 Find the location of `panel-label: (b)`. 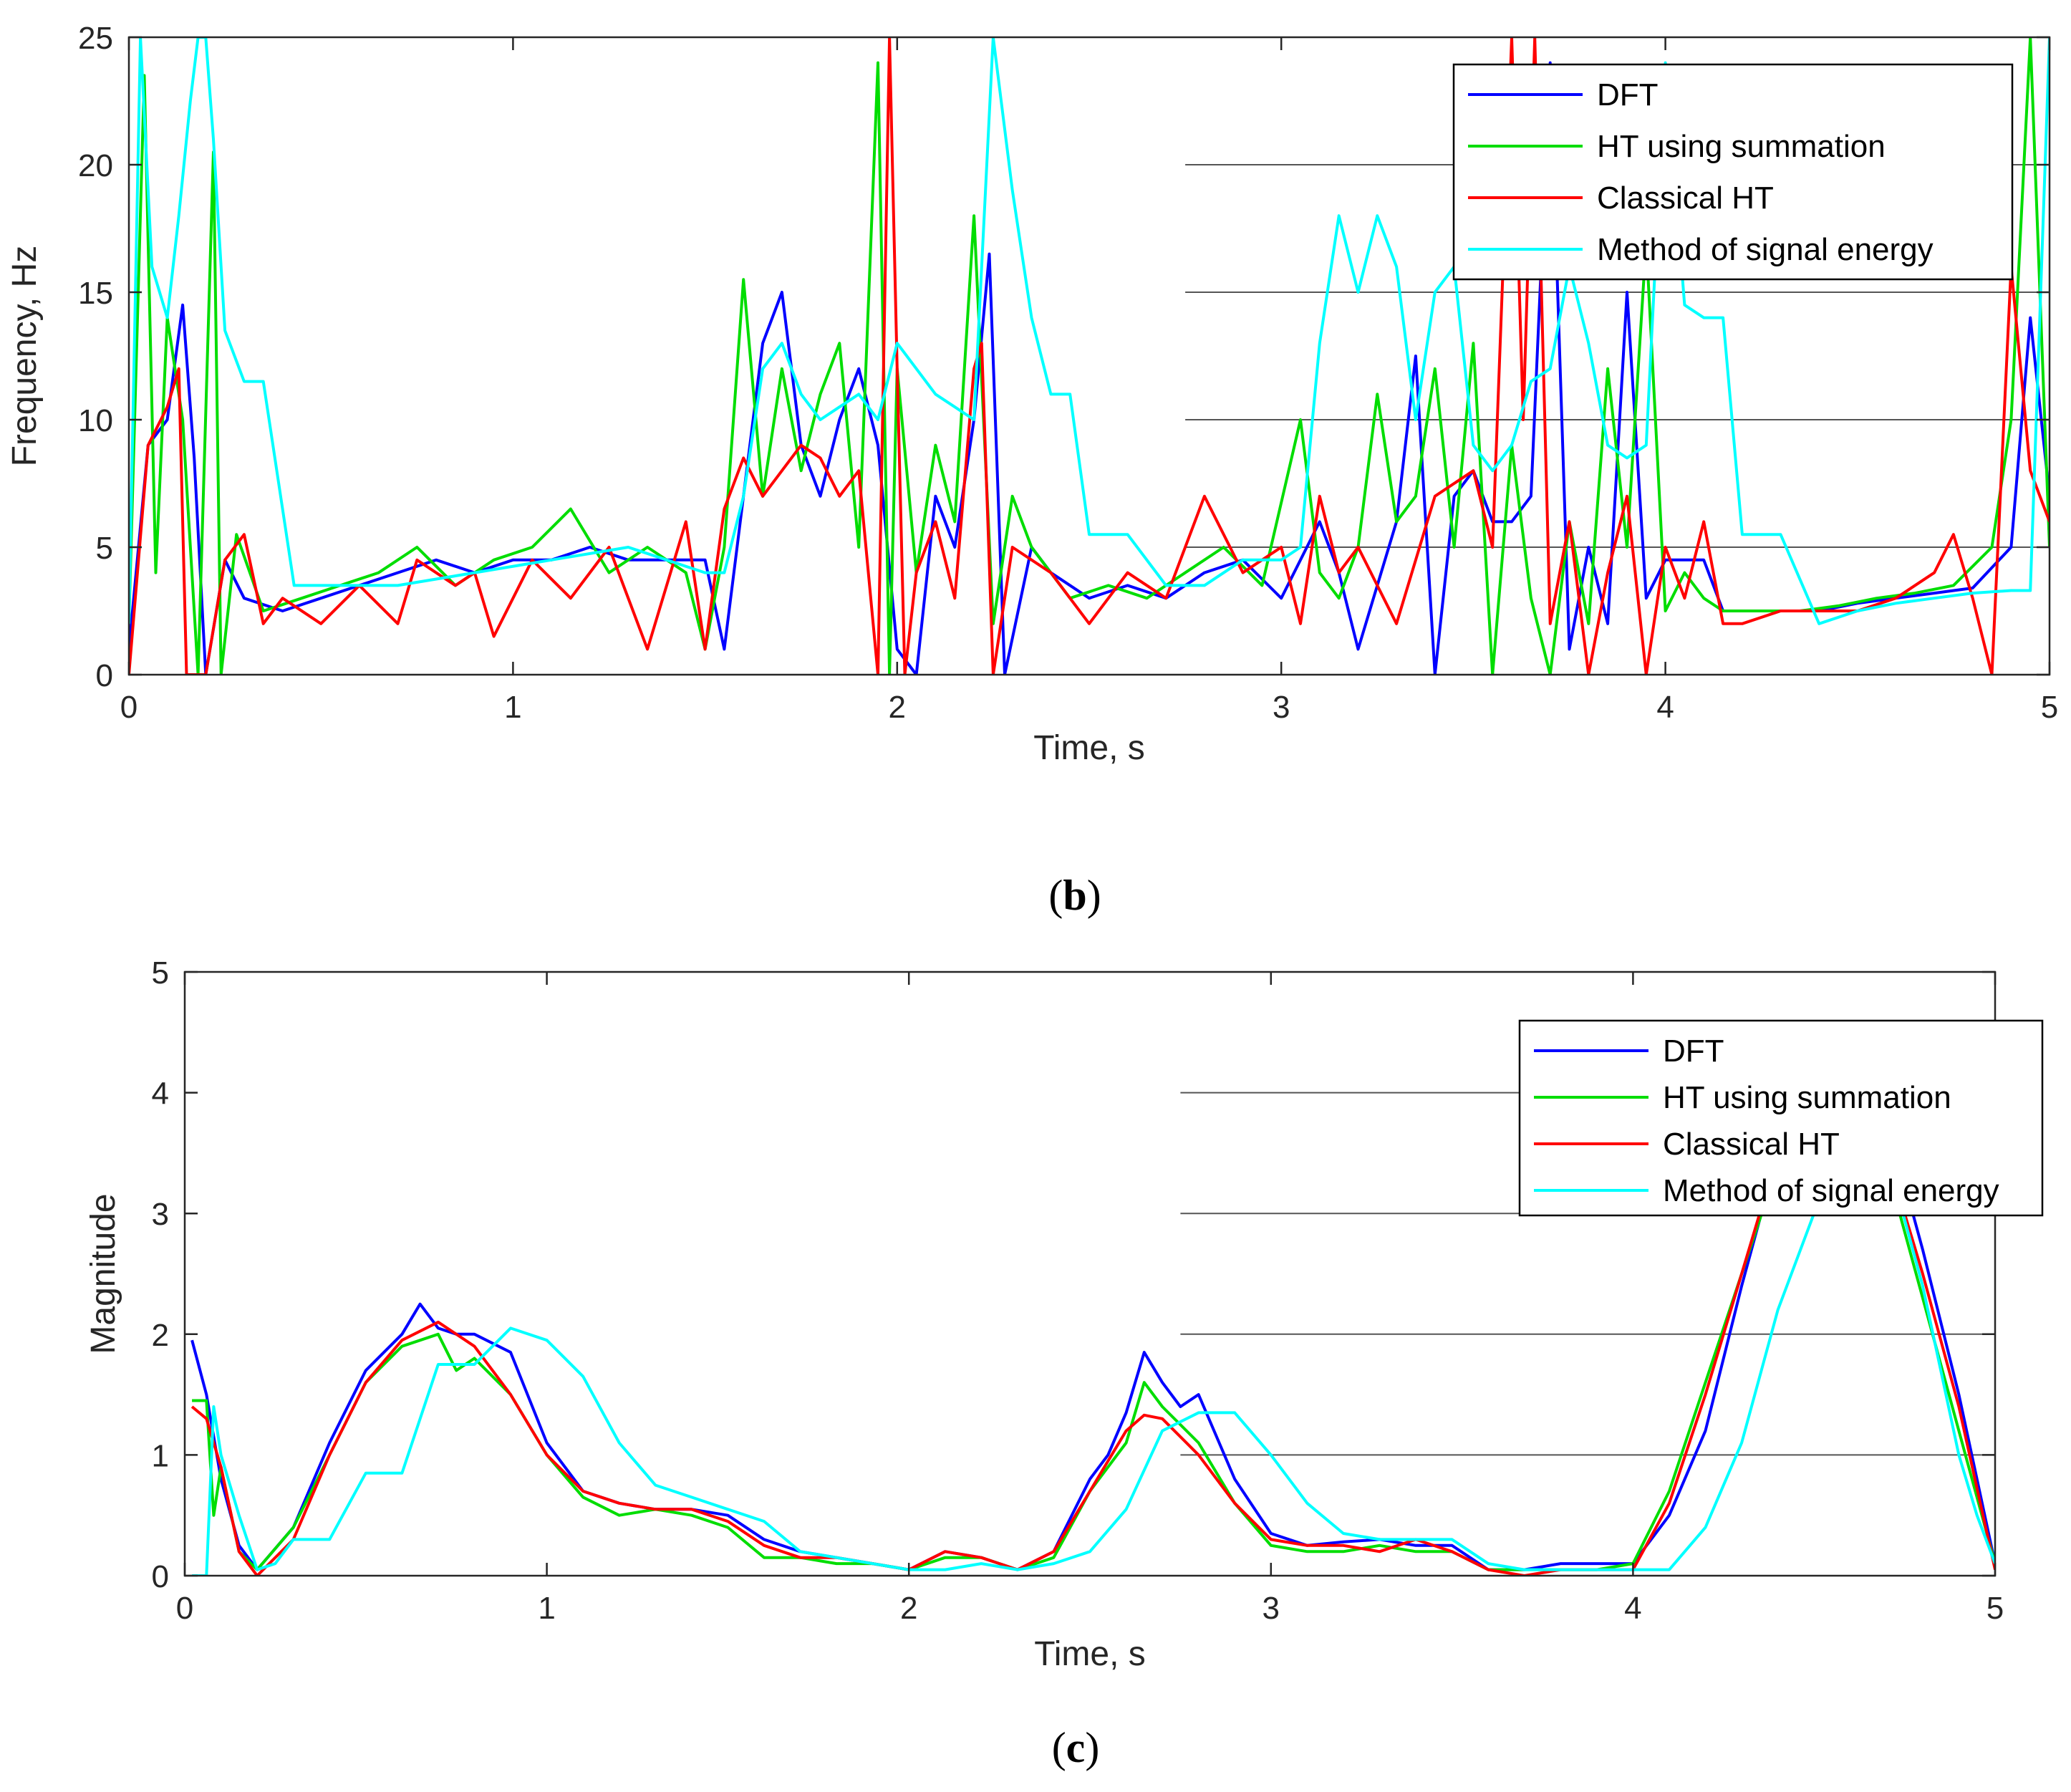

panel-label: (b) is located at coordinates (1074, 896).